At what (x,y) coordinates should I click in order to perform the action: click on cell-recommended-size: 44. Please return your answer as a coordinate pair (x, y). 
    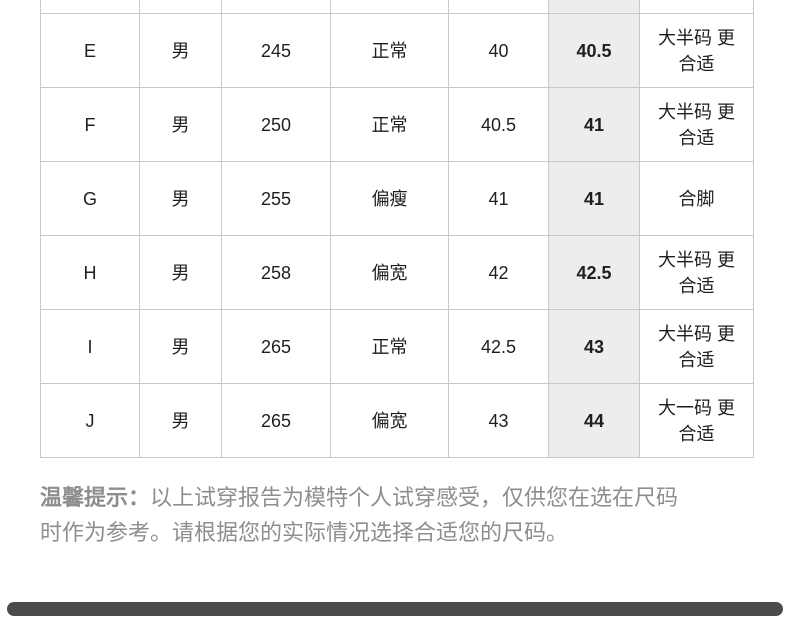
    Looking at the image, I should click on (594, 420).